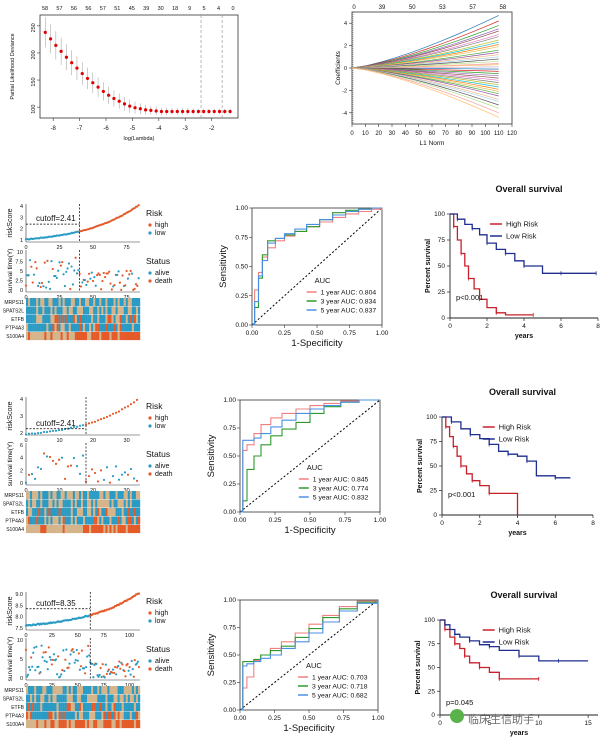  What do you see at coordinates (154, 213) in the screenshot?
I see `risk-legend-title: Risk` at bounding box center [154, 213].